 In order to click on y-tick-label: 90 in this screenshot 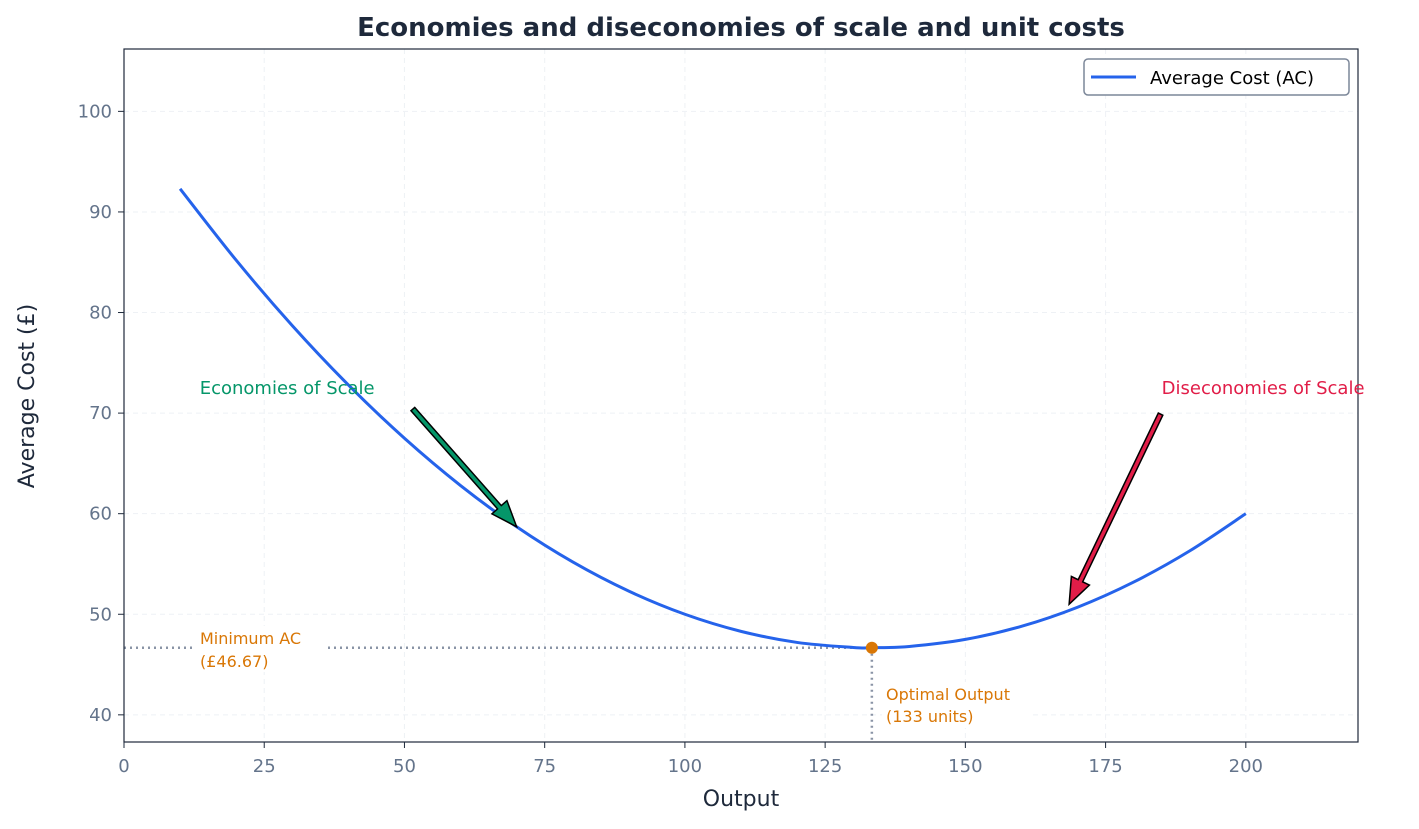, I will do `click(100, 212)`.